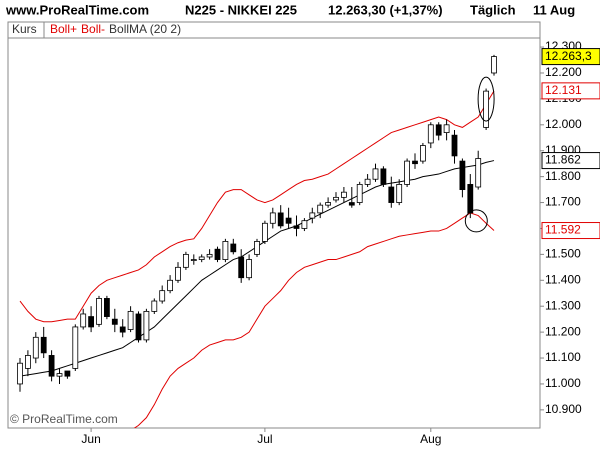  Describe the element at coordinates (430, 439) in the screenshot. I see `x-tick-label: Aug` at that location.